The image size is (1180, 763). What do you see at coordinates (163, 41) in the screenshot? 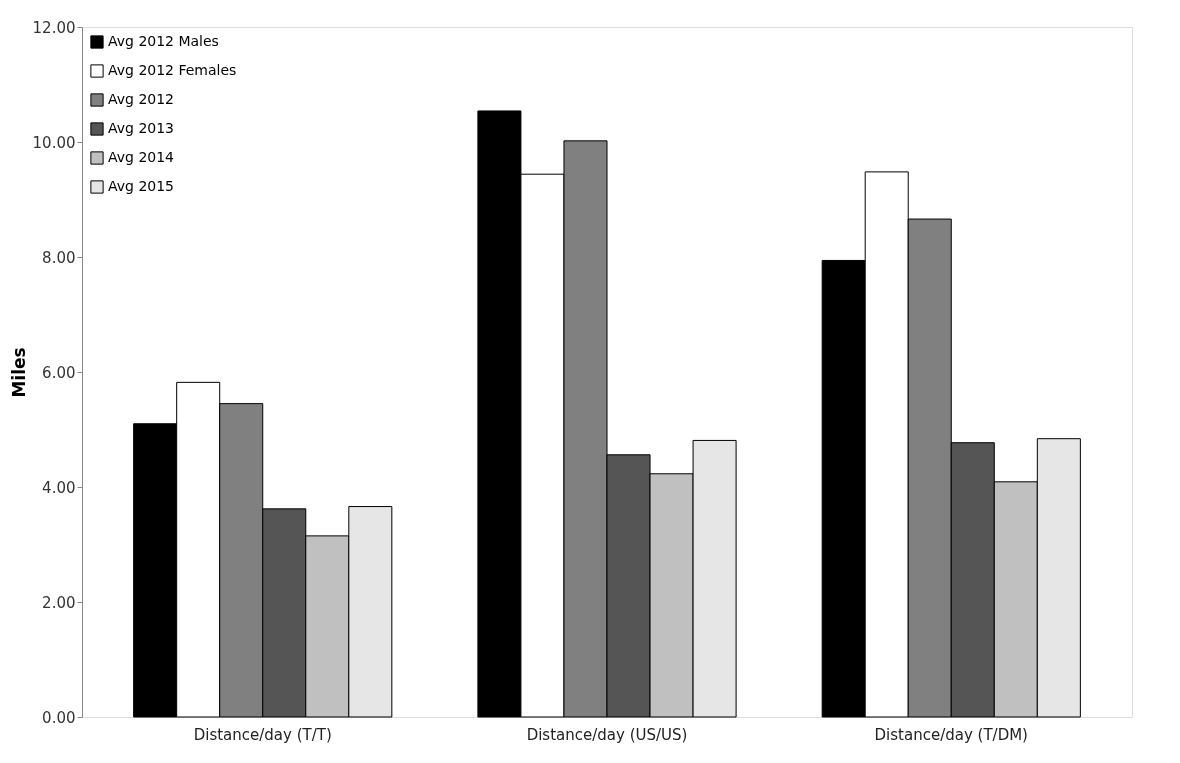
I see `legend-label: Avg 2012 Males` at bounding box center [163, 41].